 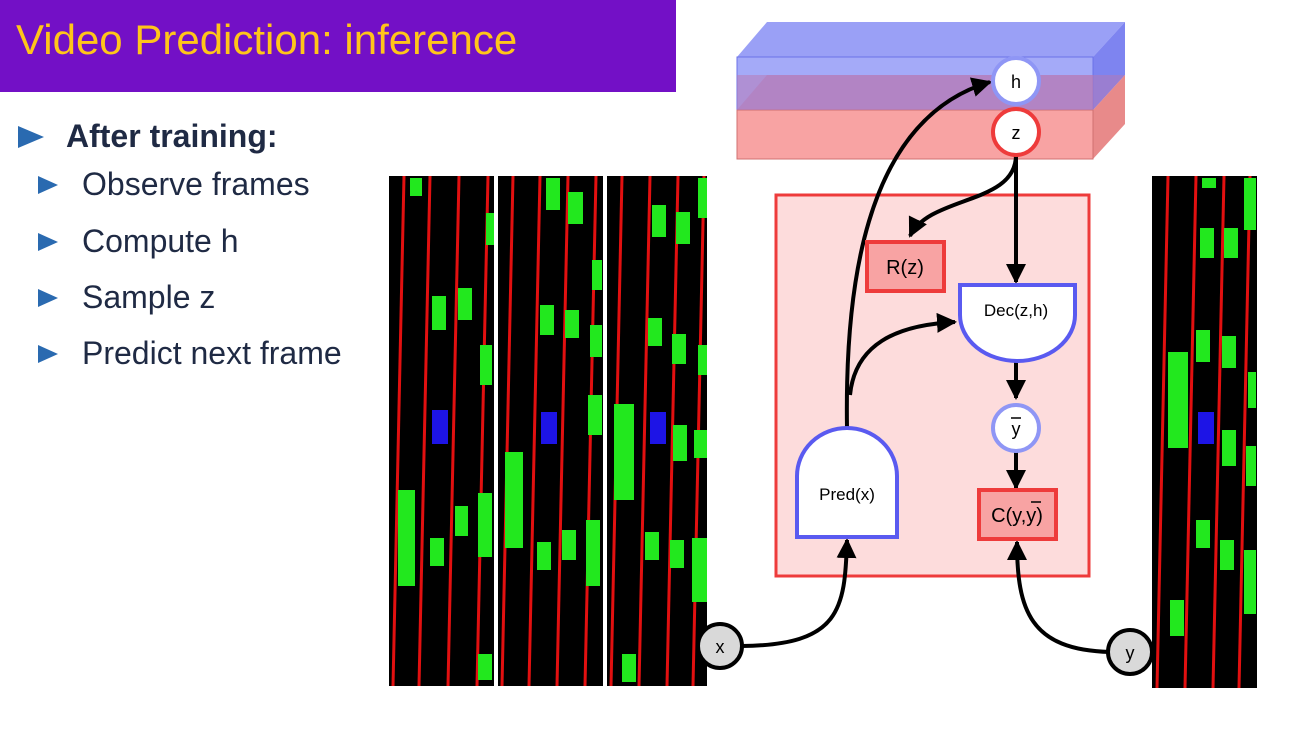 What do you see at coordinates (847, 482) in the screenshot?
I see `node-pred: Pred(x)` at bounding box center [847, 482].